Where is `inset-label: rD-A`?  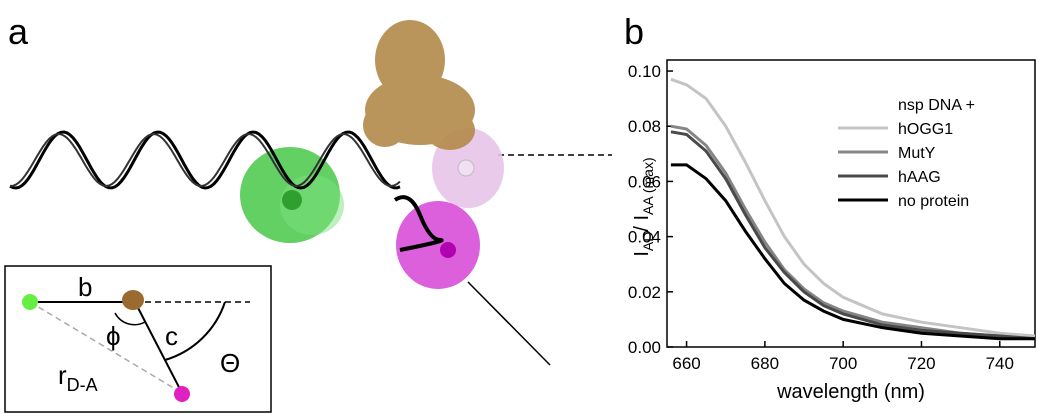 inset-label: rD-A is located at coordinates (78, 377).